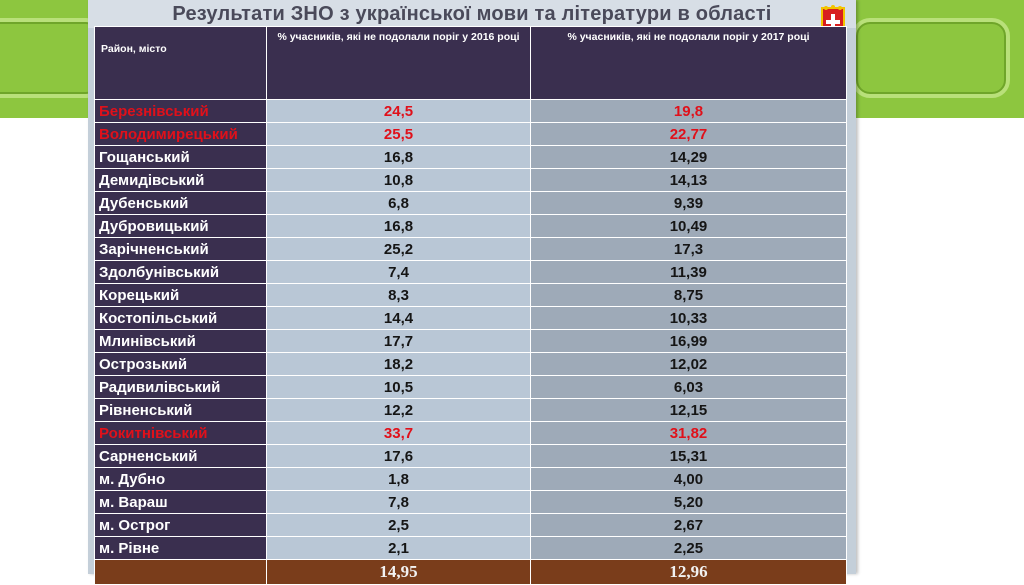 This screenshot has height=585, width=1024. Describe the element at coordinates (688, 134) in the screenshot. I see `value-2017-cell: 22,77` at that location.